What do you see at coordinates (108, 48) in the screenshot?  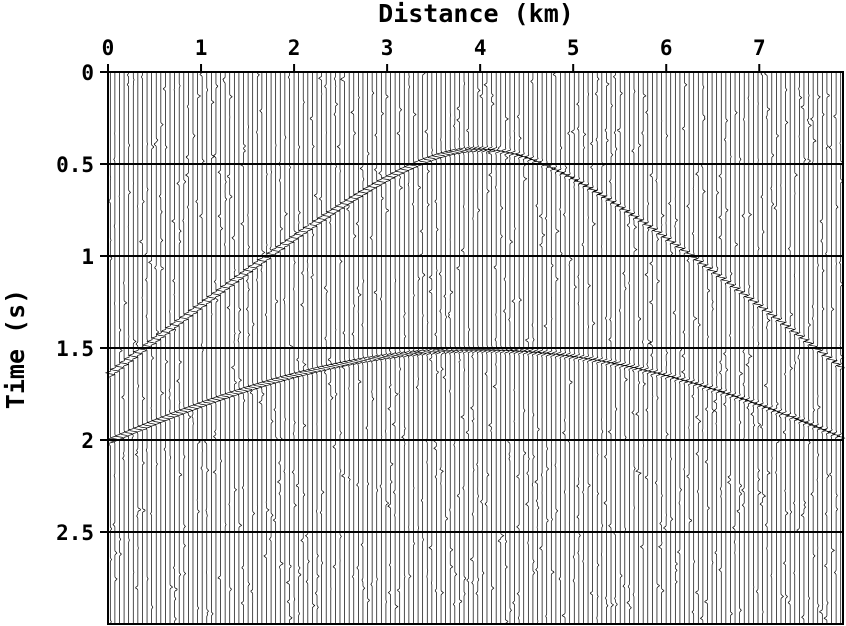 I see `x-tick-label: 0` at bounding box center [108, 48].